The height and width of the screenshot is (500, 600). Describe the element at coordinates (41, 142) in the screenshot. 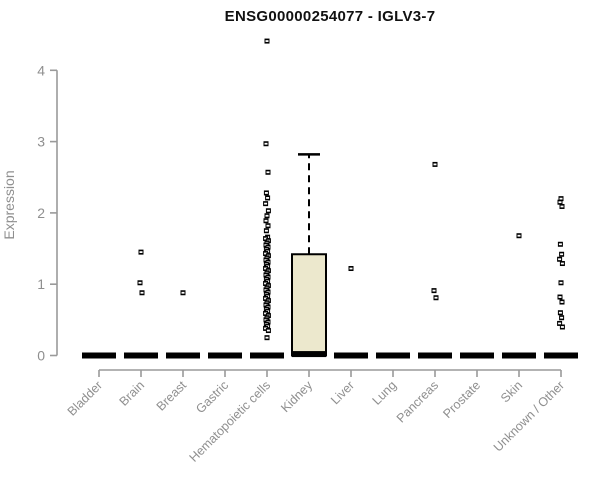

I see `y-tick-label: 3` at that location.